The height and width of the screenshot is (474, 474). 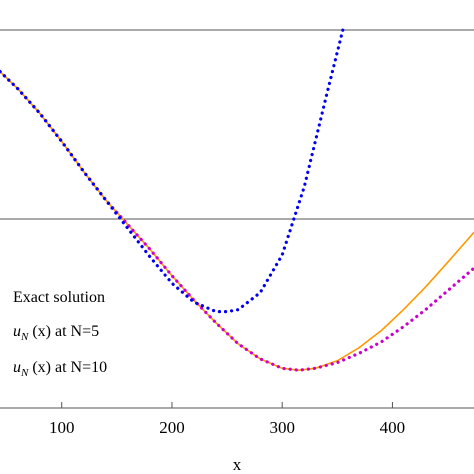 I want to click on x-tick-label: 100, so click(x=62, y=427).